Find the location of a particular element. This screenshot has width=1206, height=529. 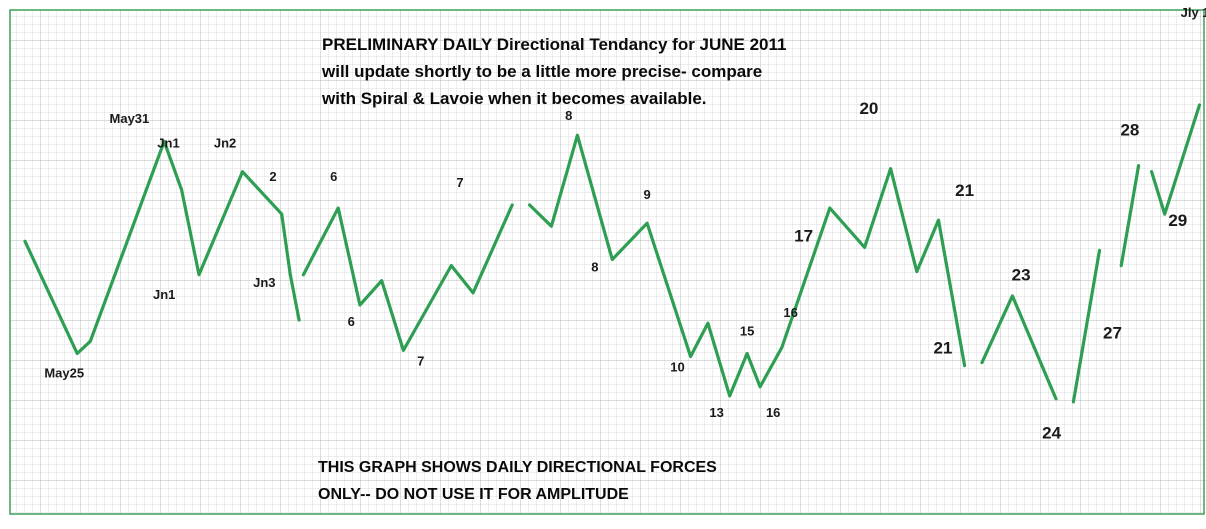

point-label: Jly 1 is located at coordinates (1193, 12).